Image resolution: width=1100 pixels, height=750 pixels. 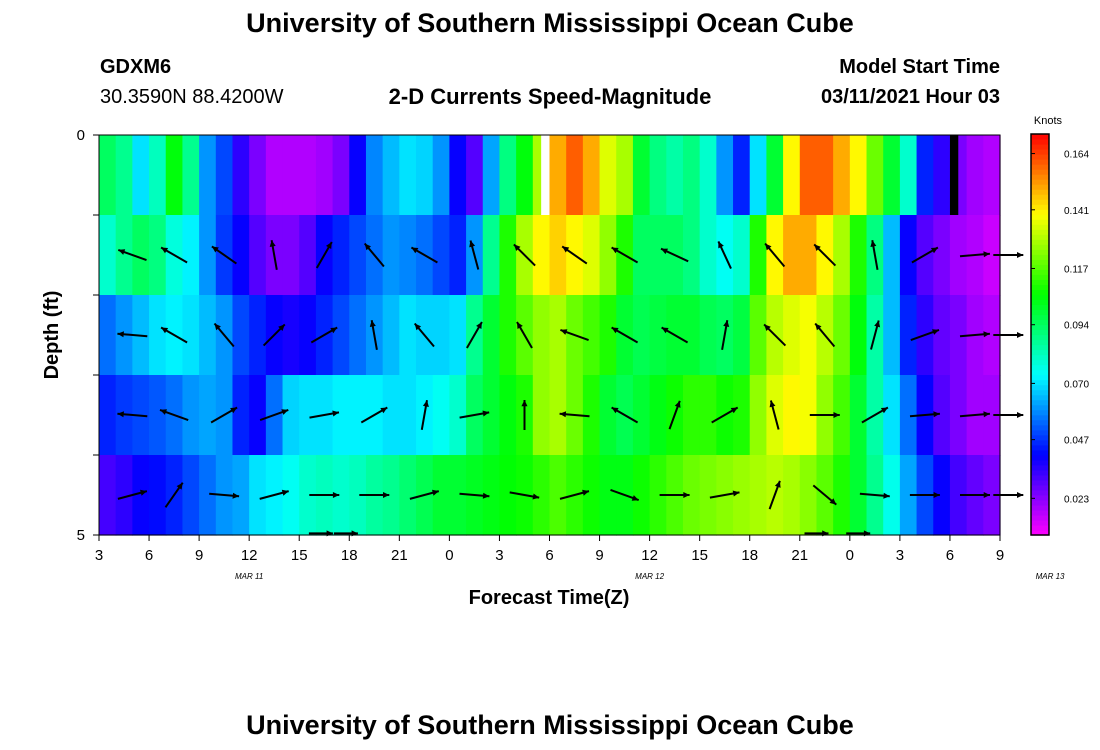 What do you see at coordinates (99, 555) in the screenshot?
I see `x-tick-label: 3` at bounding box center [99, 555].